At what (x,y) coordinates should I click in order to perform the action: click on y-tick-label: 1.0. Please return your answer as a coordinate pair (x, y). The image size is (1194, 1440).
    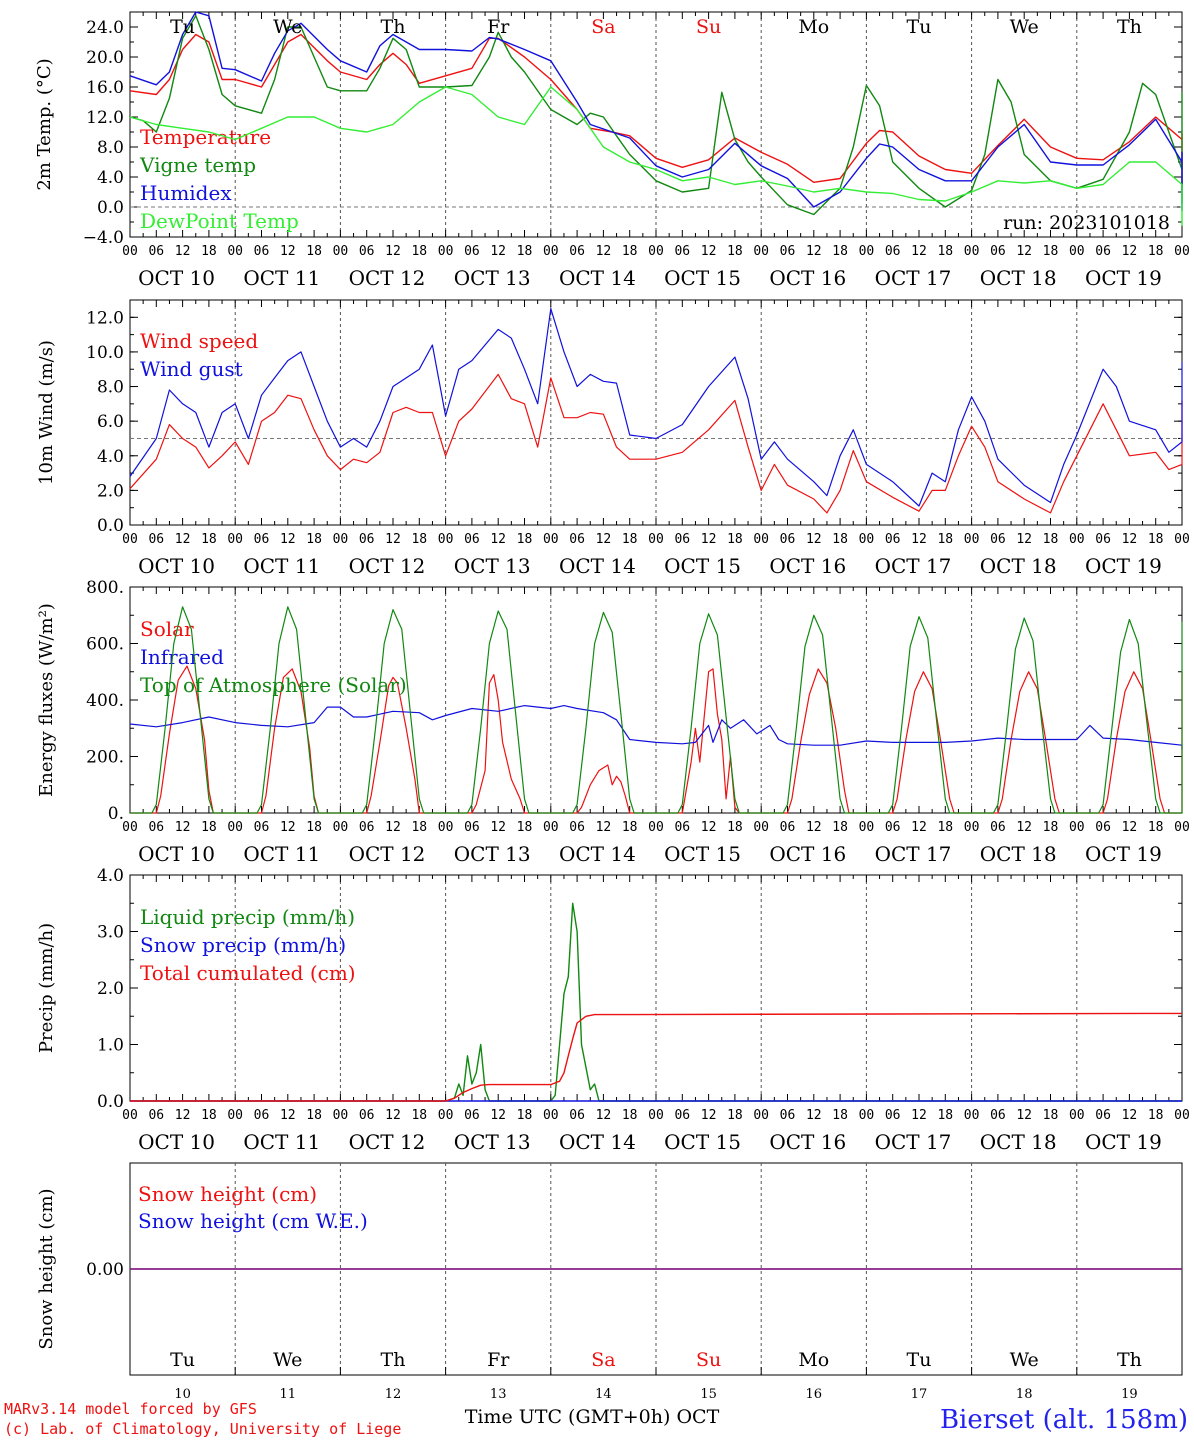
    Looking at the image, I should click on (110, 1046).